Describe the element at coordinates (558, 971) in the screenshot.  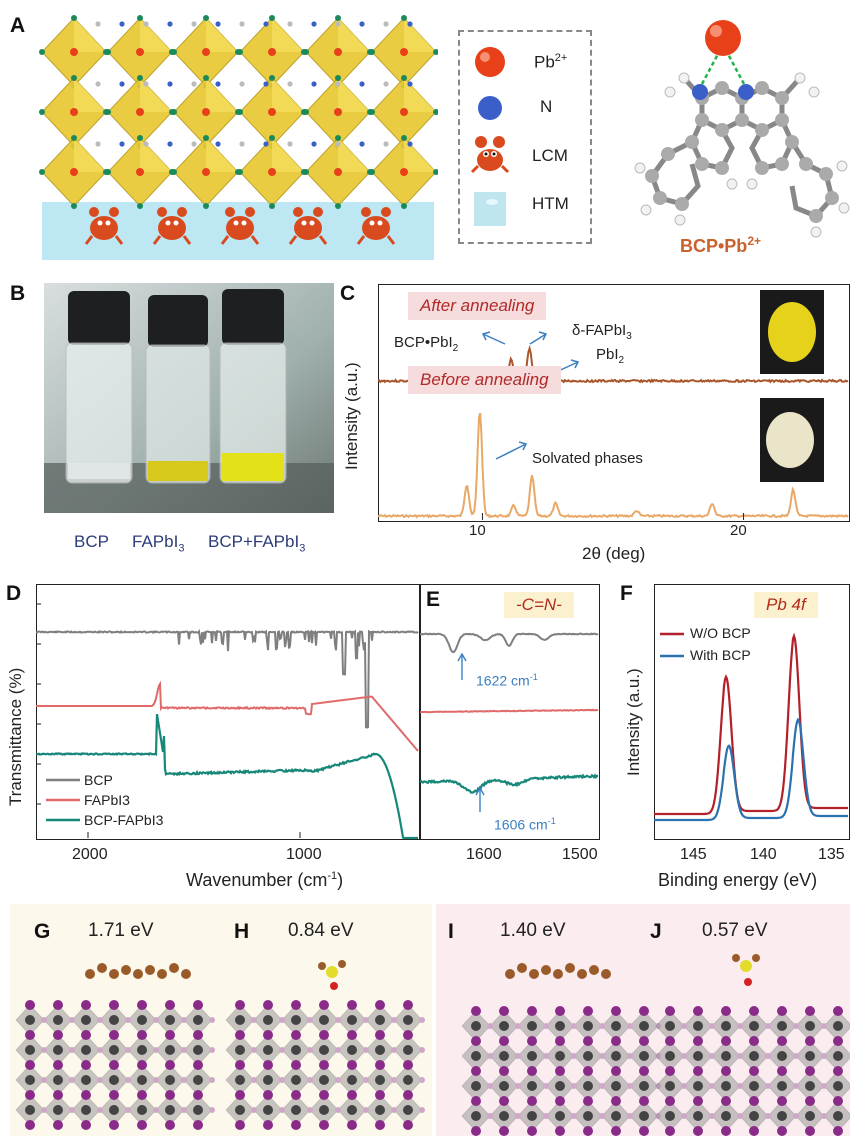
I see `adsorbate-i-bcp` at that location.